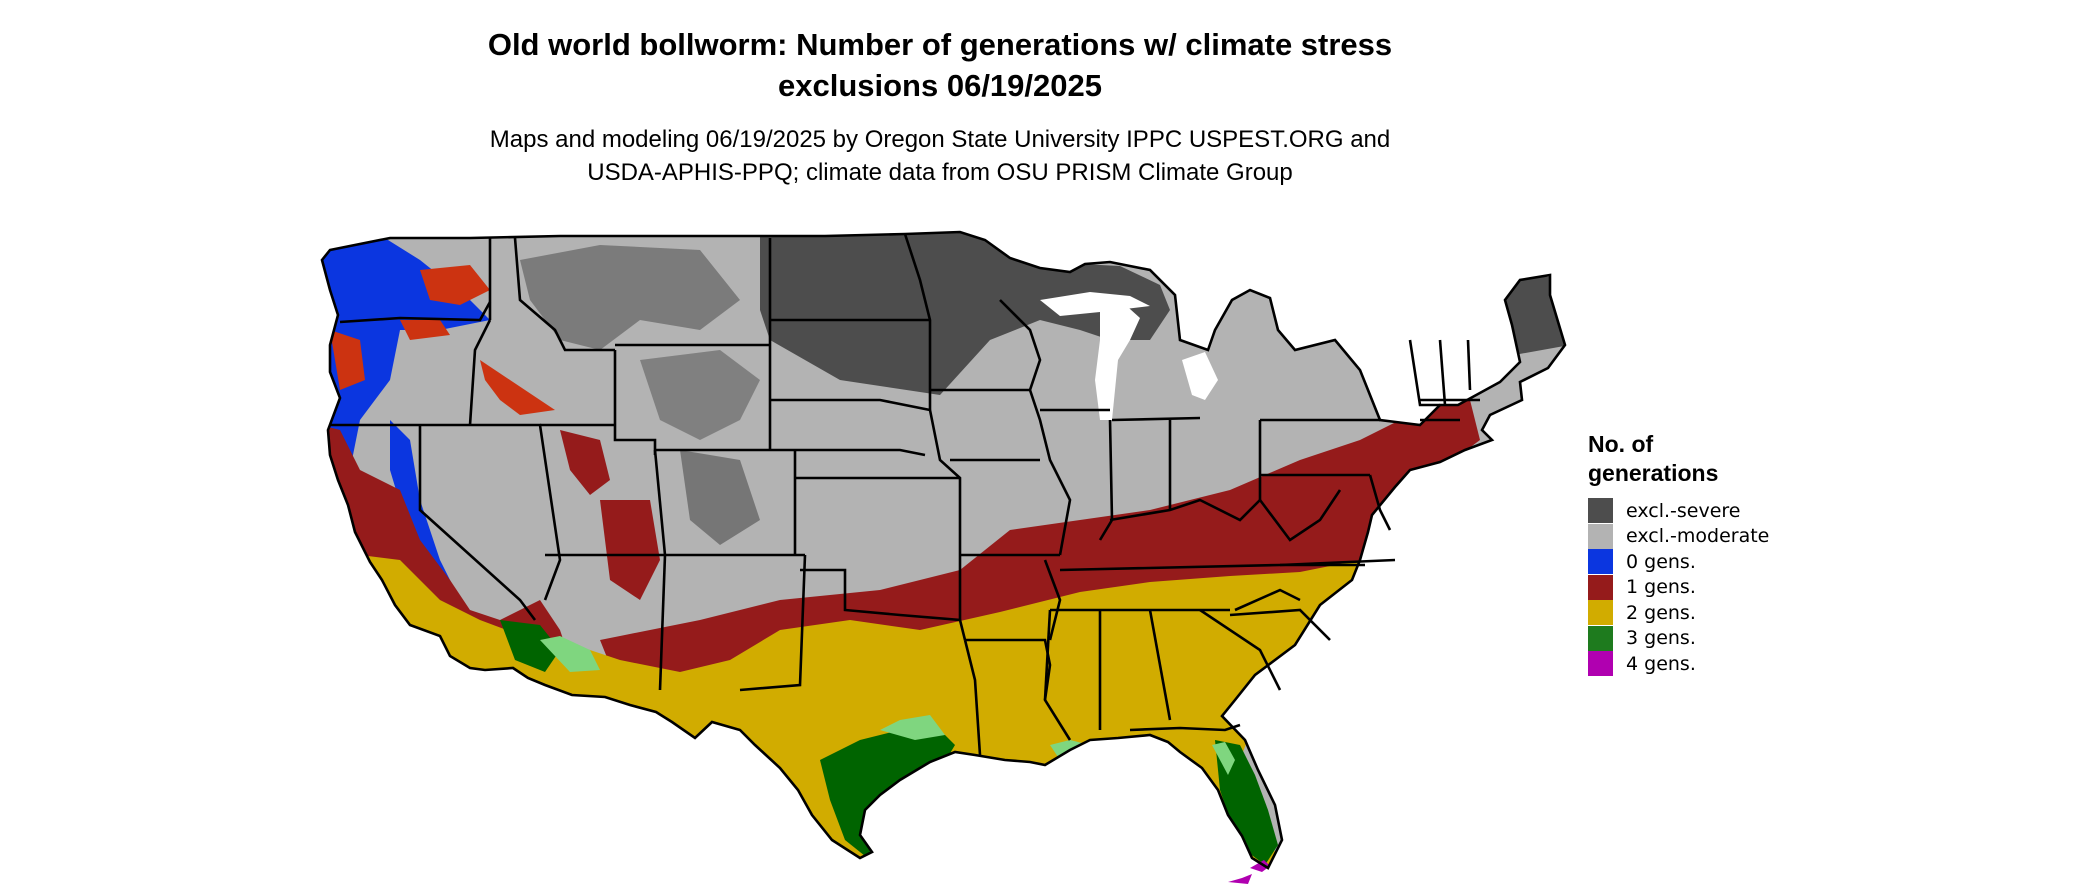 Image resolution: width=2100 pixels, height=892 pixels. What do you see at coordinates (1718, 459) in the screenshot?
I see `legend-title: No. of generations` at bounding box center [1718, 459].